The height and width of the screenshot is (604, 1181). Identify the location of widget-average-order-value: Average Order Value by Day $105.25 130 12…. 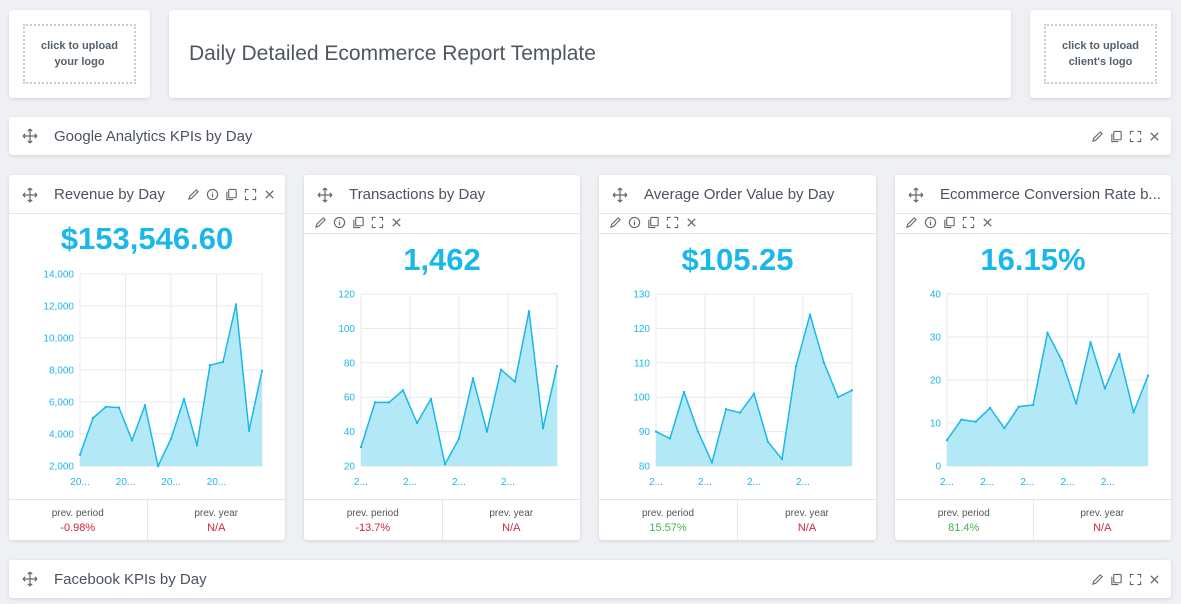
(737, 357).